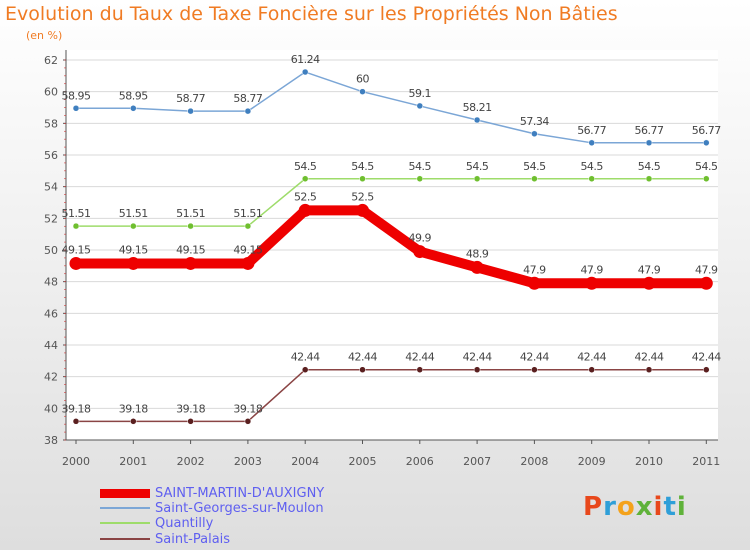  Describe the element at coordinates (305, 196) in the screenshot. I see `data-label-saint-martin-d-auxigny: 52.5` at that location.